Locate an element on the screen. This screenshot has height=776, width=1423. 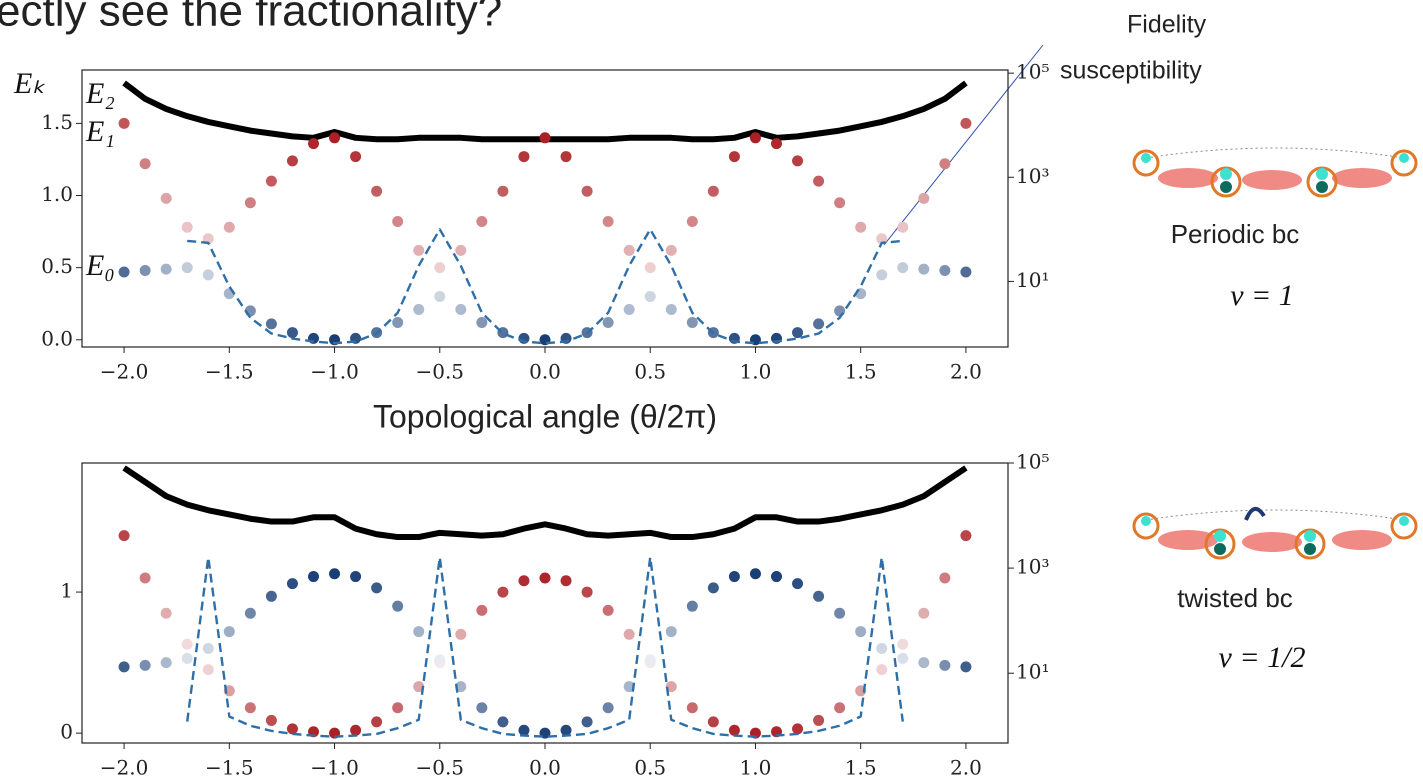
y-tick-label: 0 is located at coordinates (66, 732).